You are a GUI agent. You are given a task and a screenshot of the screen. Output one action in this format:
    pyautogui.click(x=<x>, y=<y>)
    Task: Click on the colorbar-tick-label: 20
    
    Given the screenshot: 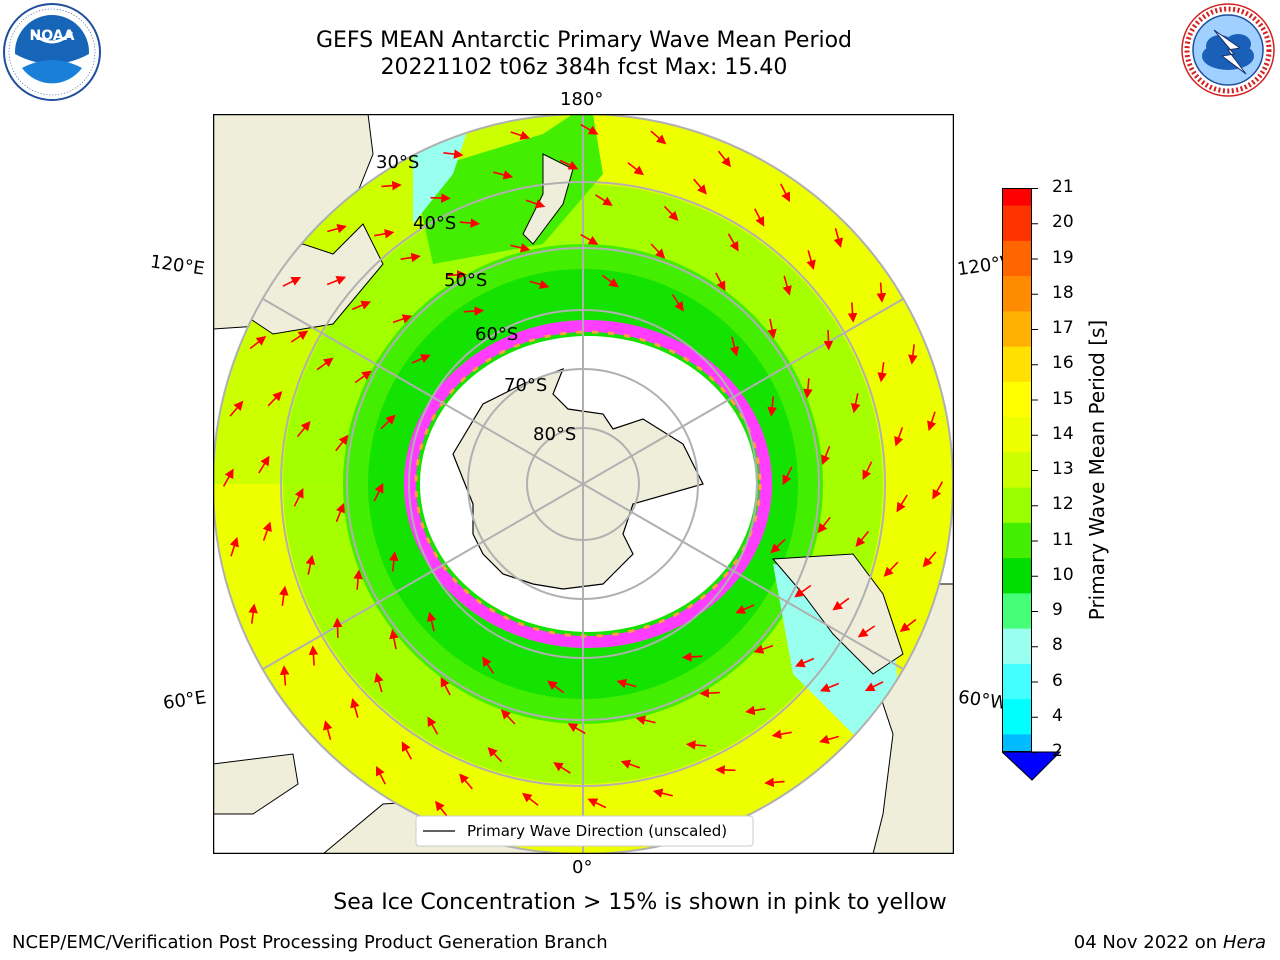 What is the action you would take?
    pyautogui.click(x=1063, y=222)
    